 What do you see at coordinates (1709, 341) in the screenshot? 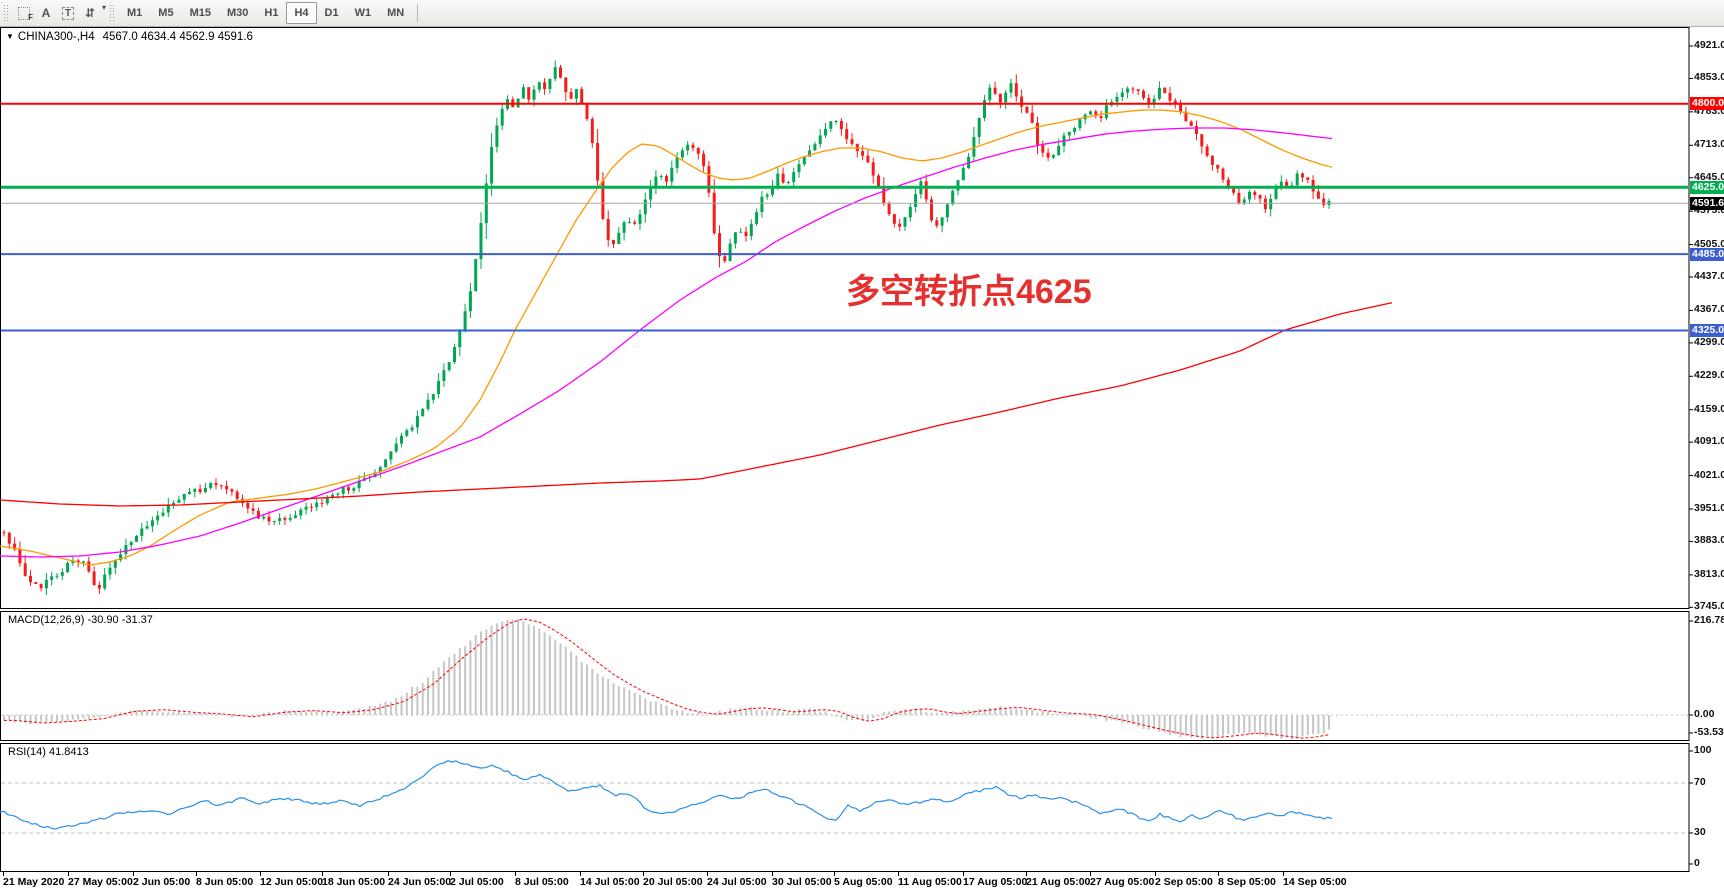
I see `price-axis-tick: 4299.0` at bounding box center [1709, 341].